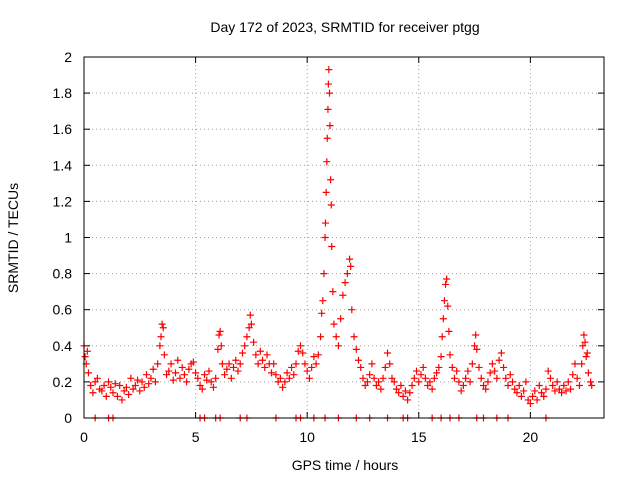 This screenshot has height=480, width=640. Describe the element at coordinates (63, 382) in the screenshot. I see `y-tick-label: 0.2` at that location.